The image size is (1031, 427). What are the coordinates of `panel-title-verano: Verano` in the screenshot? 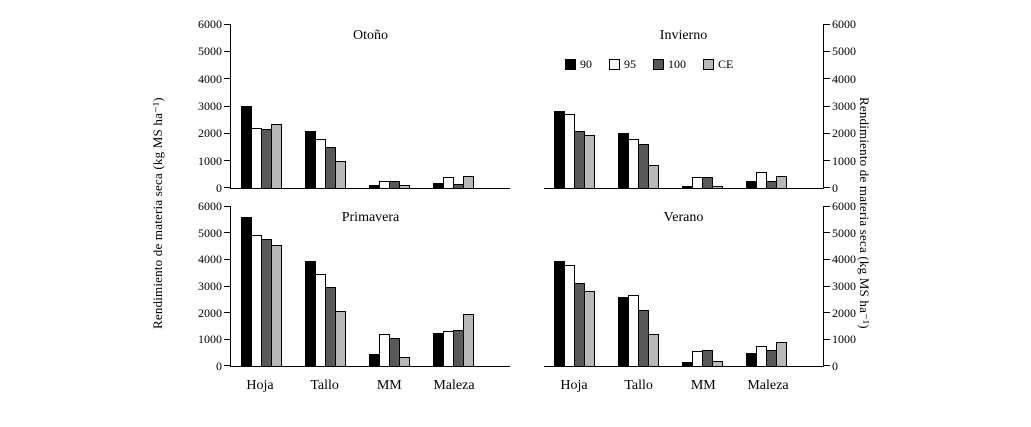 It's located at (683, 217).